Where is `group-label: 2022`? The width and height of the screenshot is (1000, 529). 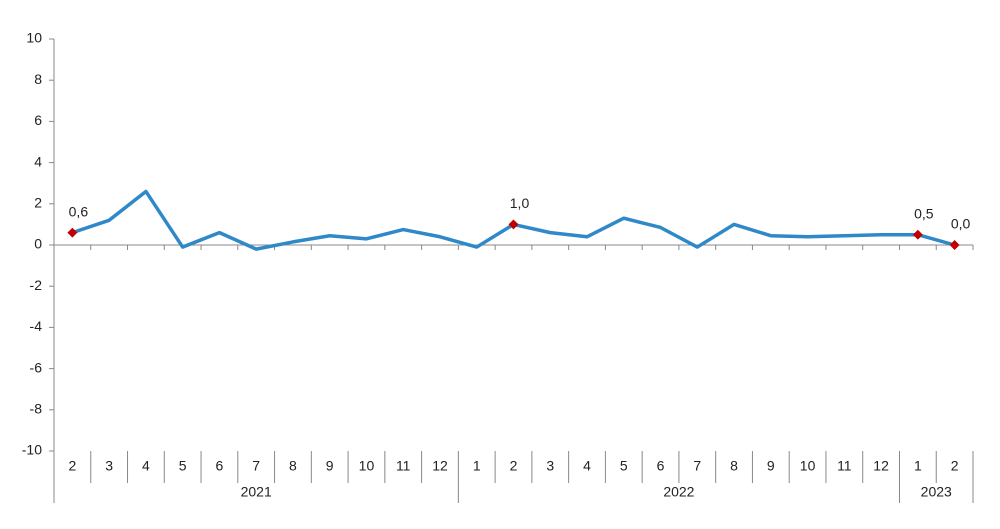
group-label: 2022 is located at coordinates (678, 492).